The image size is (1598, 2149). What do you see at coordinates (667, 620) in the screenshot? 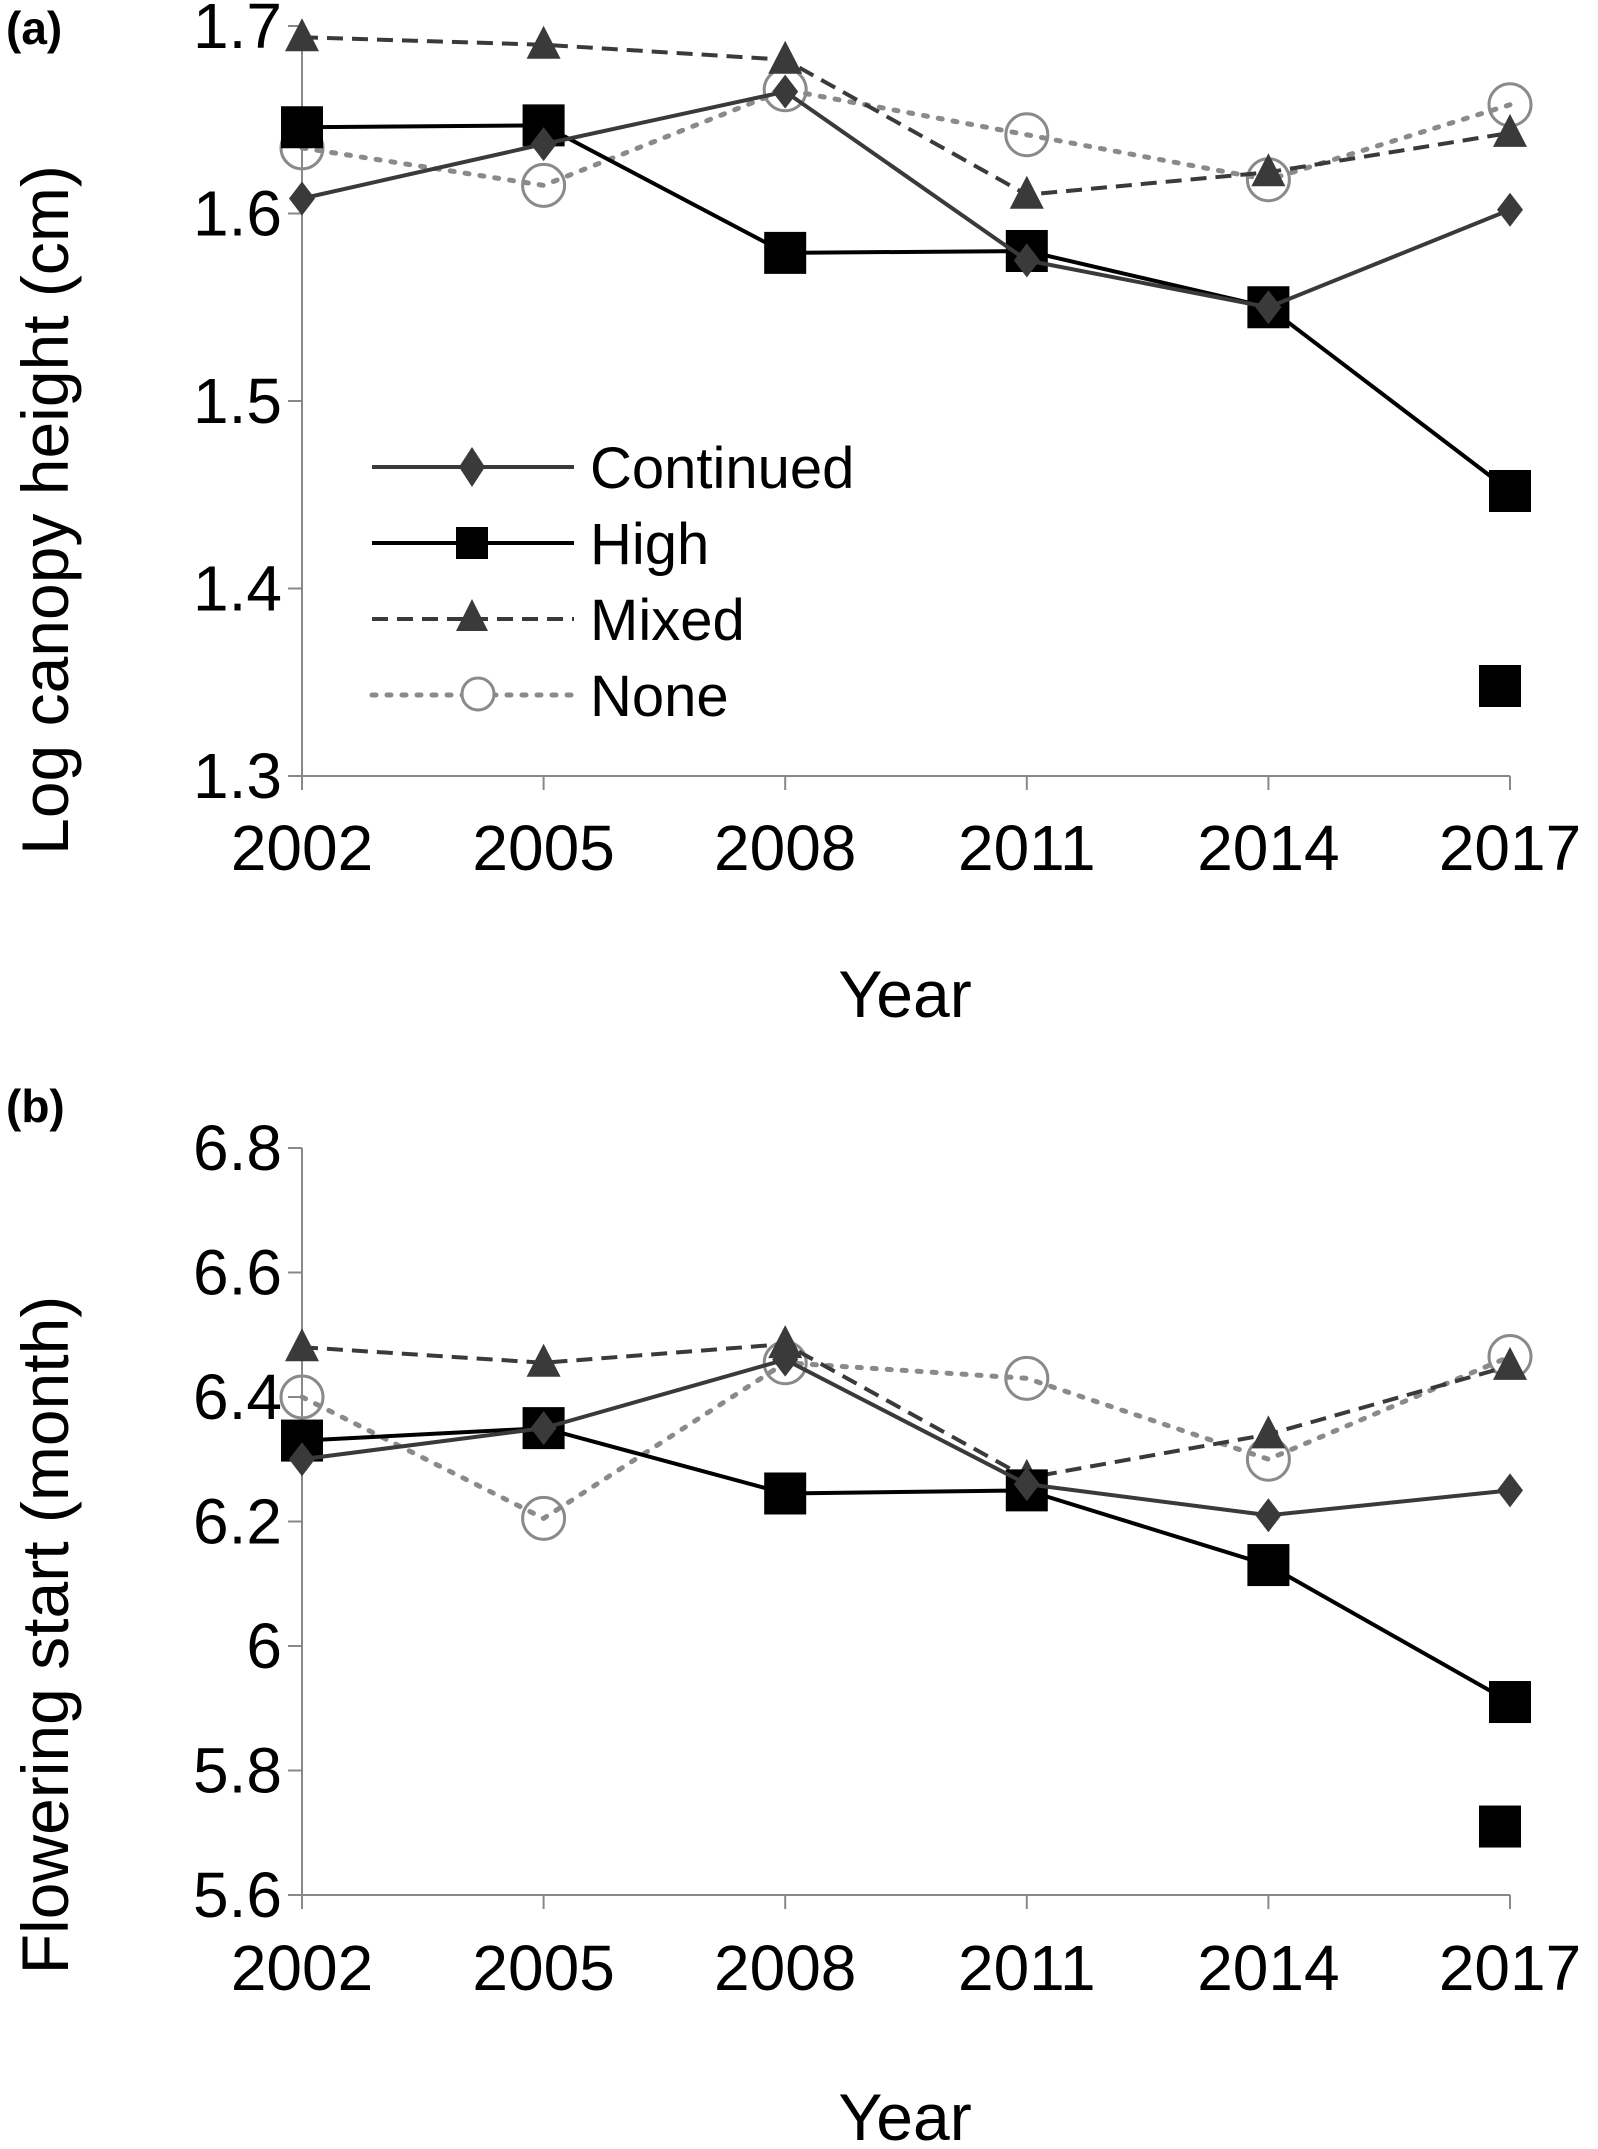
I see `legend-label-mixed: Mixed` at bounding box center [667, 620].